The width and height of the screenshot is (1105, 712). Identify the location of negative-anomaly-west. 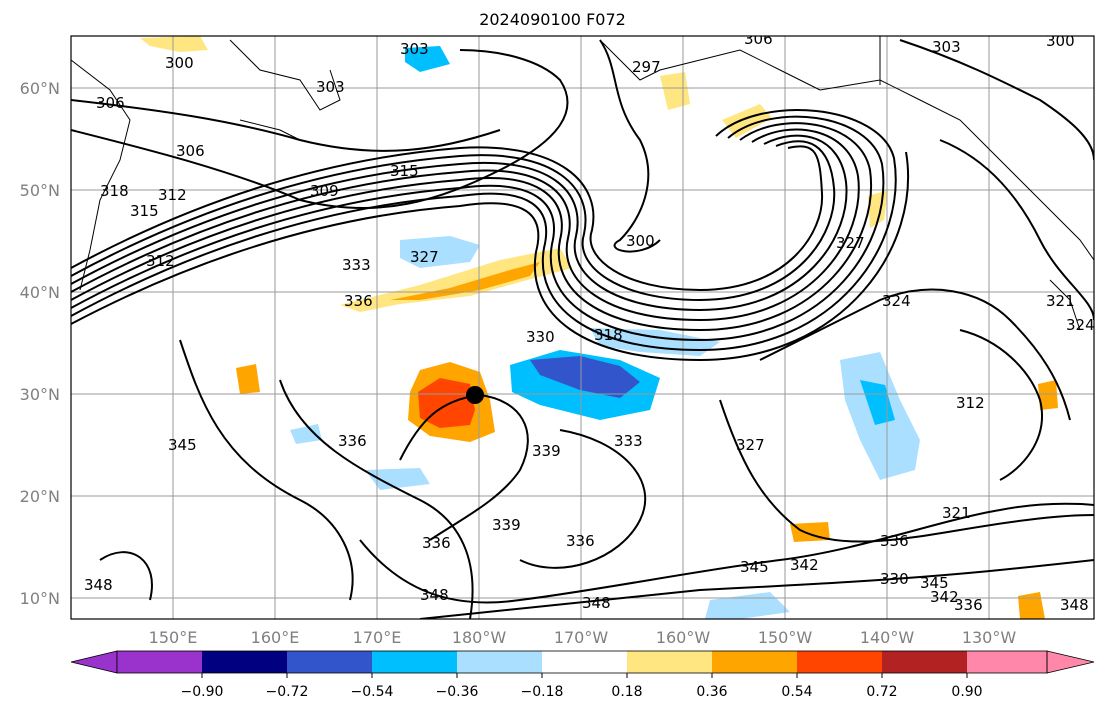
(306, 434).